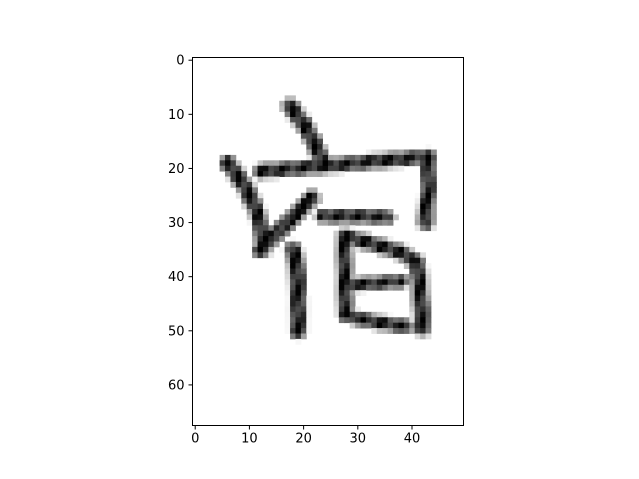  I want to click on y-tick-label: 50, so click(176, 331).